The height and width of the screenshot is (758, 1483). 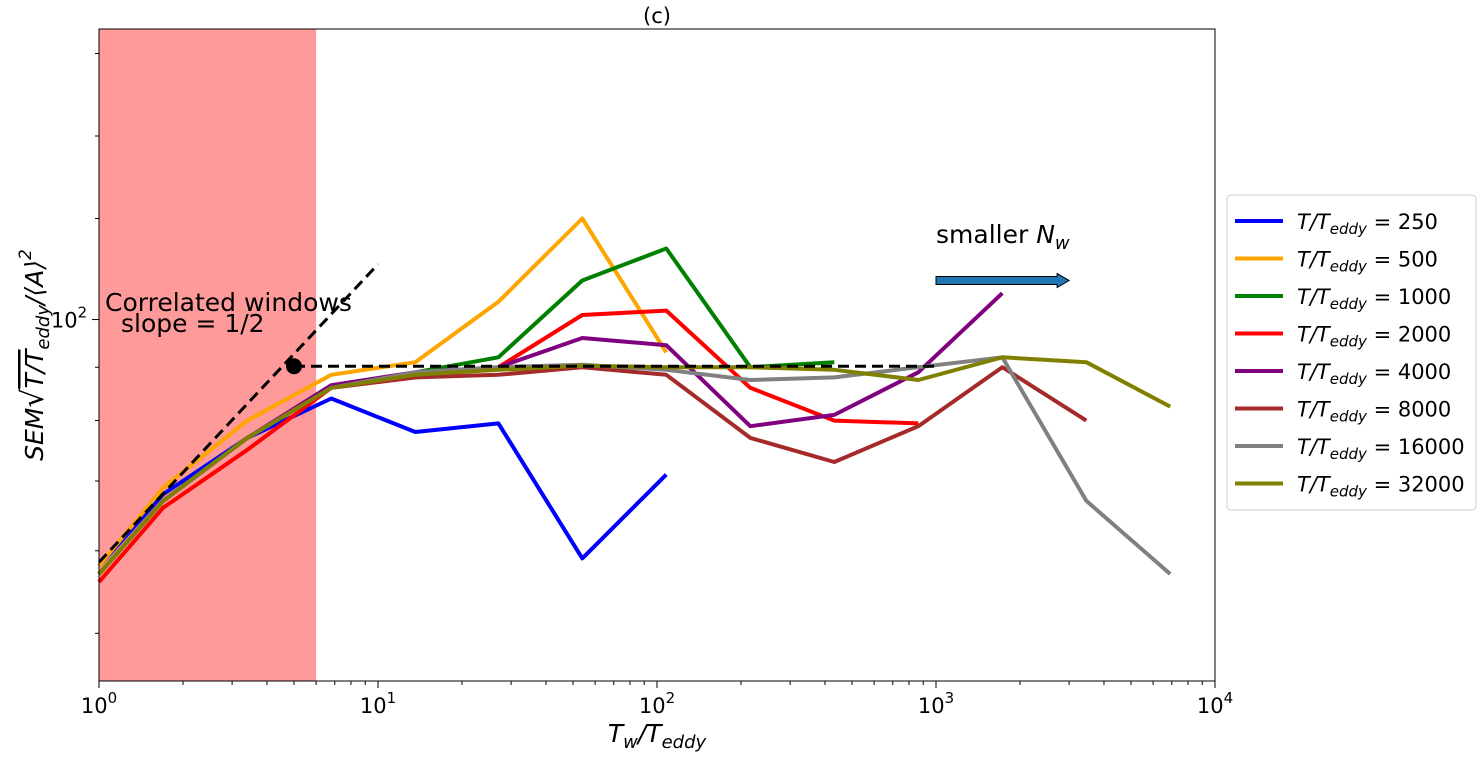 I want to click on svg-text: SEM√T/Teddy/⟨A⟩2, so click(x=35, y=355).